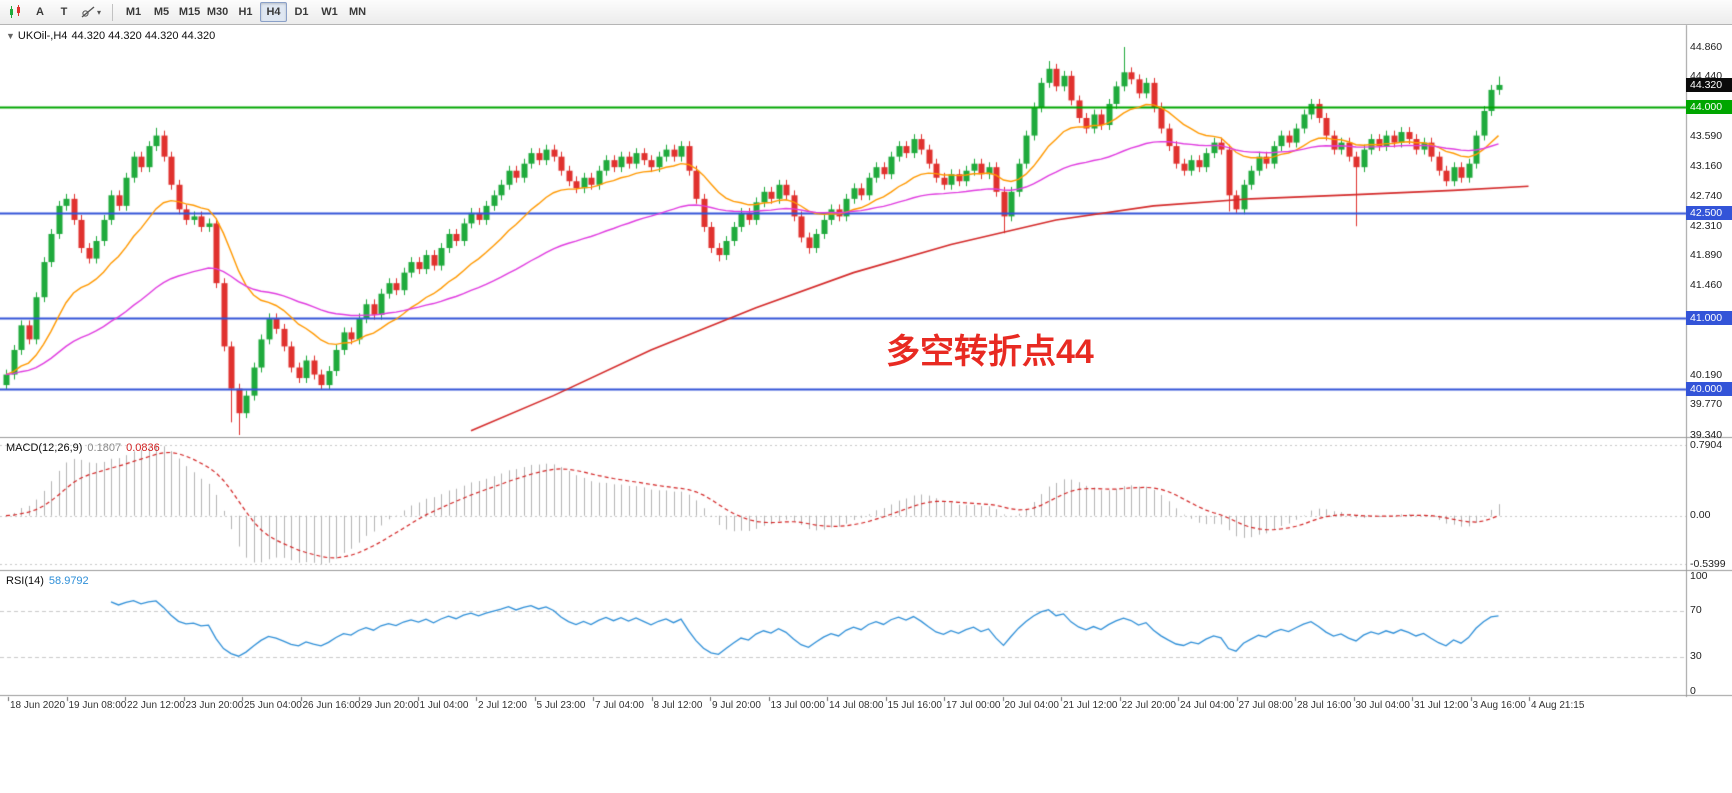 The width and height of the screenshot is (1732, 793). Describe the element at coordinates (798, 705) in the screenshot. I see `time-label: 13 Jul 00:00` at that location.